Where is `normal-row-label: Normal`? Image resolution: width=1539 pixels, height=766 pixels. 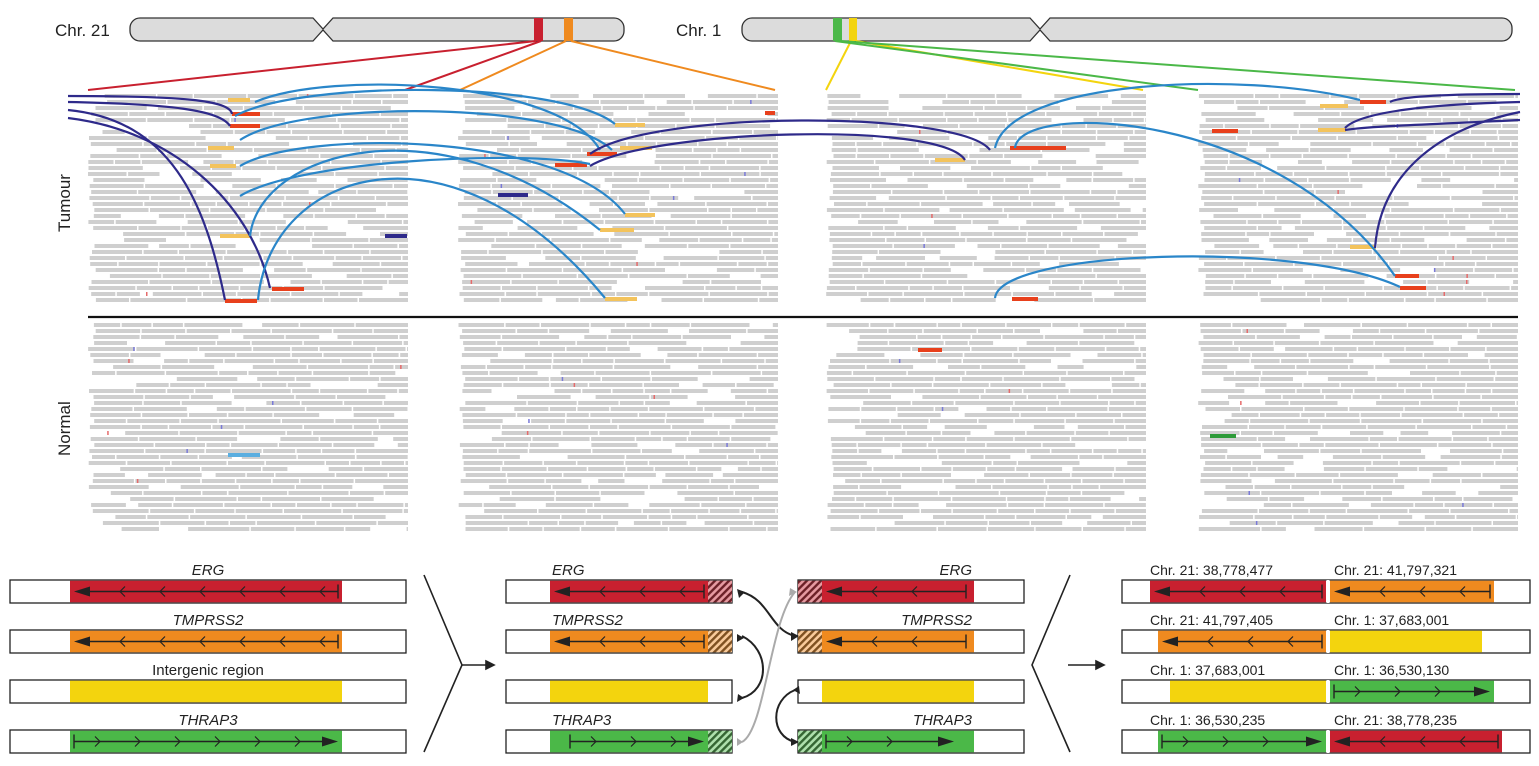
normal-row-label: Normal is located at coordinates (64, 428).